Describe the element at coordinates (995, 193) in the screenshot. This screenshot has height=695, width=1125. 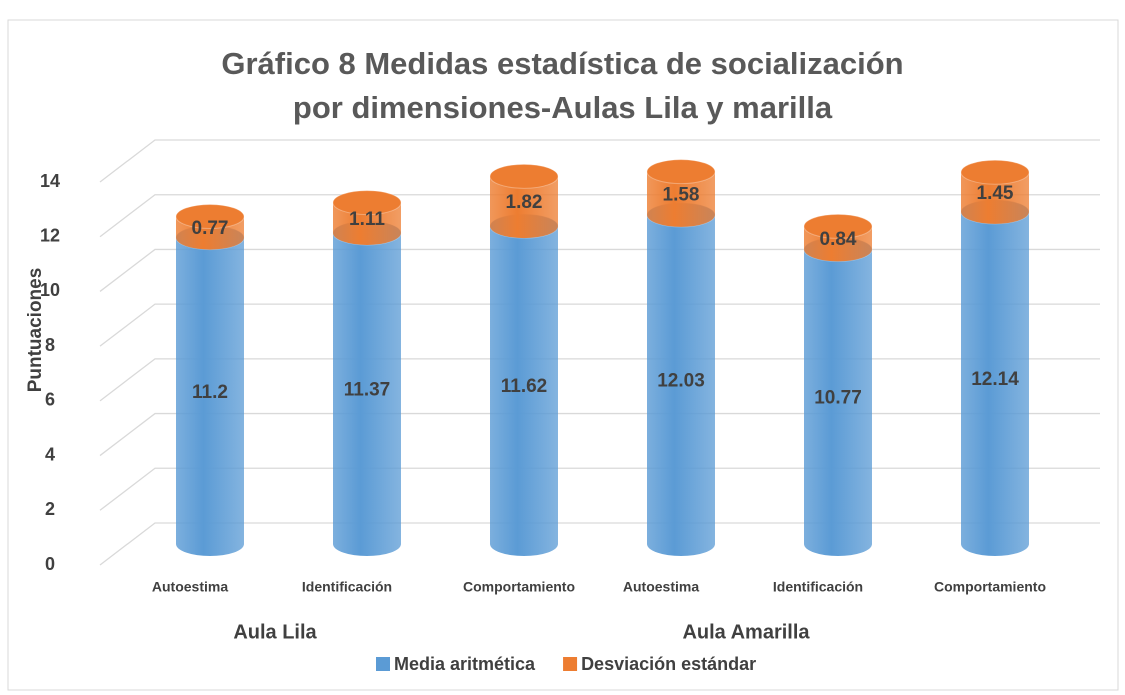
I see `data-label: 1.45` at that location.